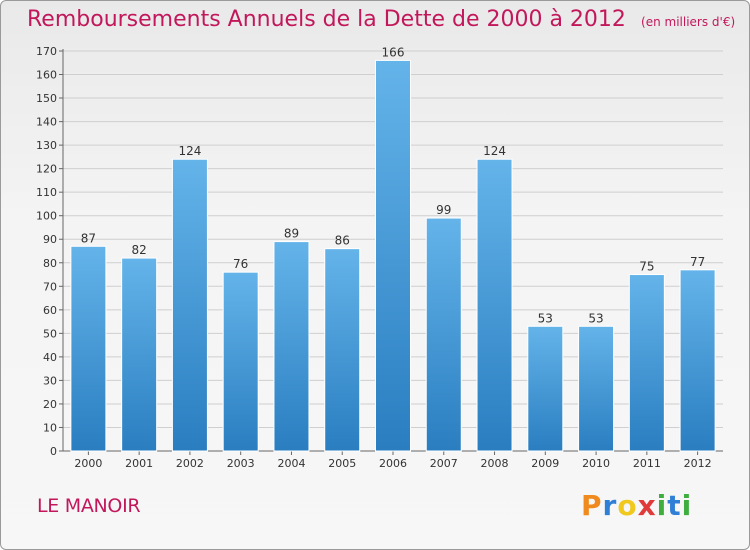 Image resolution: width=750 pixels, height=550 pixels. What do you see at coordinates (443, 334) in the screenshot?
I see `bar-2007` at bounding box center [443, 334].